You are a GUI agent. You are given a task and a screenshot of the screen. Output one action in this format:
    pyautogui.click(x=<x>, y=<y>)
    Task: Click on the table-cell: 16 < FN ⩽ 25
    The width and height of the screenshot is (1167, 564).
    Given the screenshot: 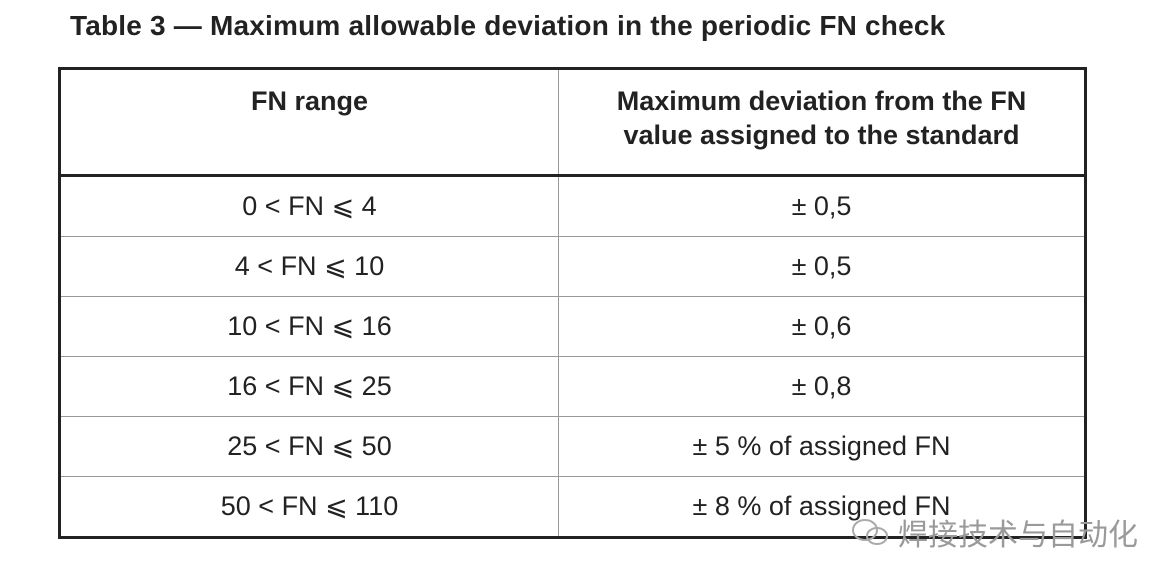 What is the action you would take?
    pyautogui.click(x=309, y=386)
    